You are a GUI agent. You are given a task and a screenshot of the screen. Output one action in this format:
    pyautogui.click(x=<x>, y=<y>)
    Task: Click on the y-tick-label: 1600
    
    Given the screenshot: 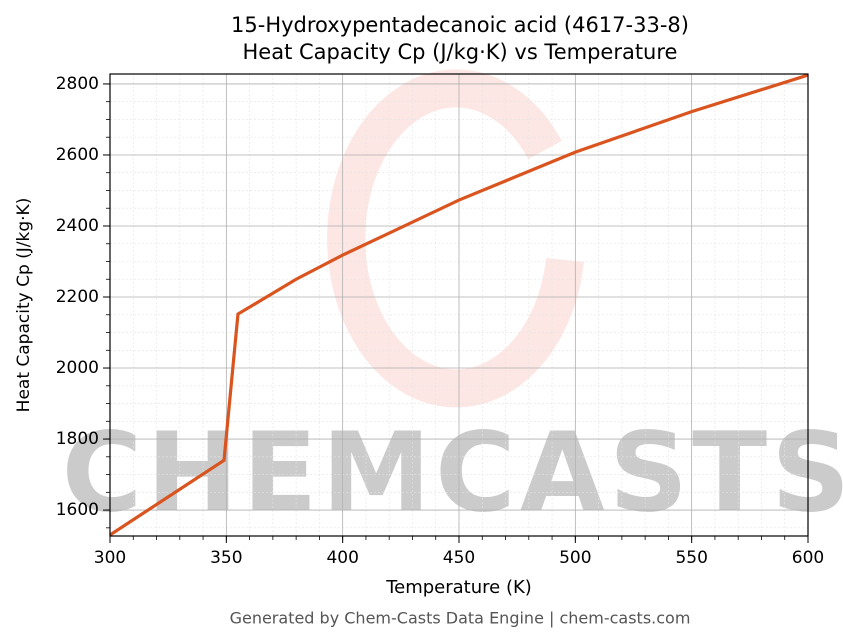 What is the action you would take?
    pyautogui.click(x=77, y=510)
    